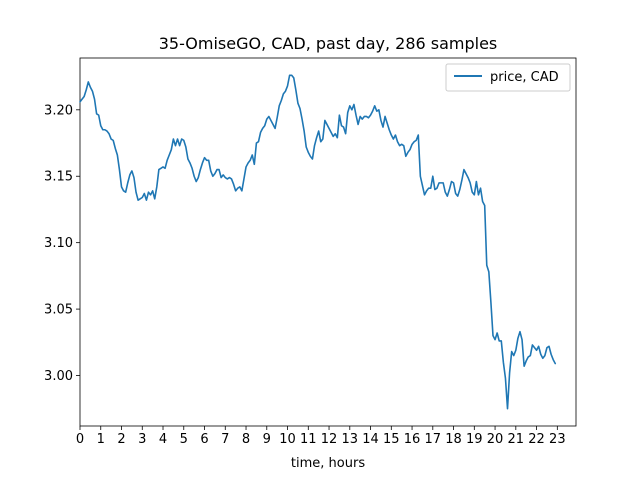 This screenshot has height=480, width=640. Describe the element at coordinates (225, 439) in the screenshot. I see `x-tick-label: 7` at that location.